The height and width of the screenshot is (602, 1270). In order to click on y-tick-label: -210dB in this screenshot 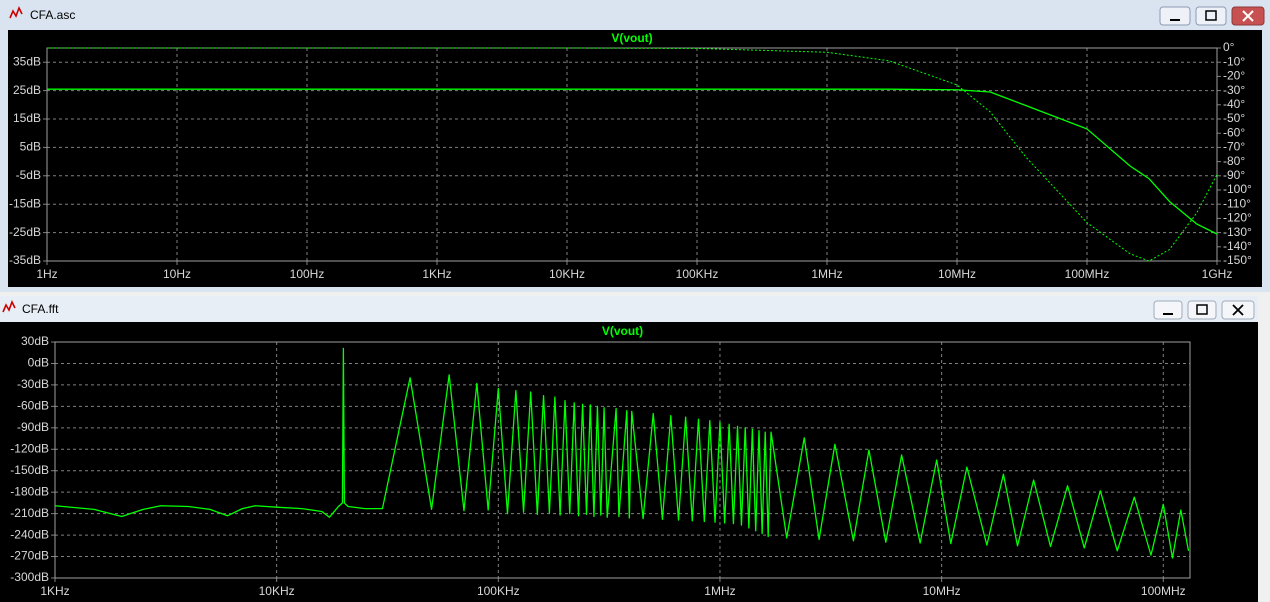, I will do `click(29, 513)`.